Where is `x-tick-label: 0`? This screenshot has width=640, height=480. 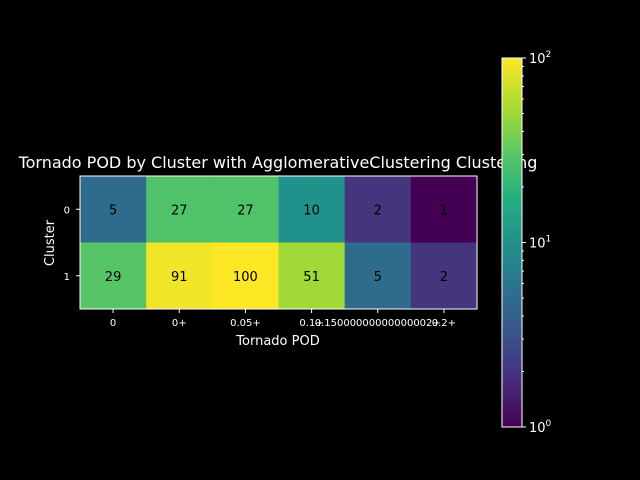 x-tick-label: 0 is located at coordinates (113, 323).